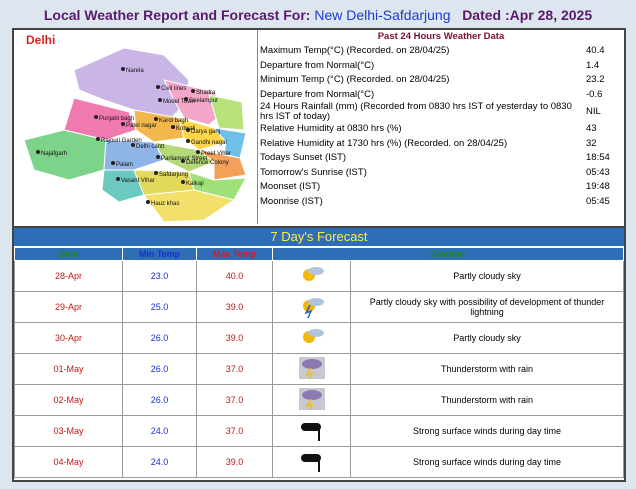  I want to click on date: 01-May, so click(68, 369).